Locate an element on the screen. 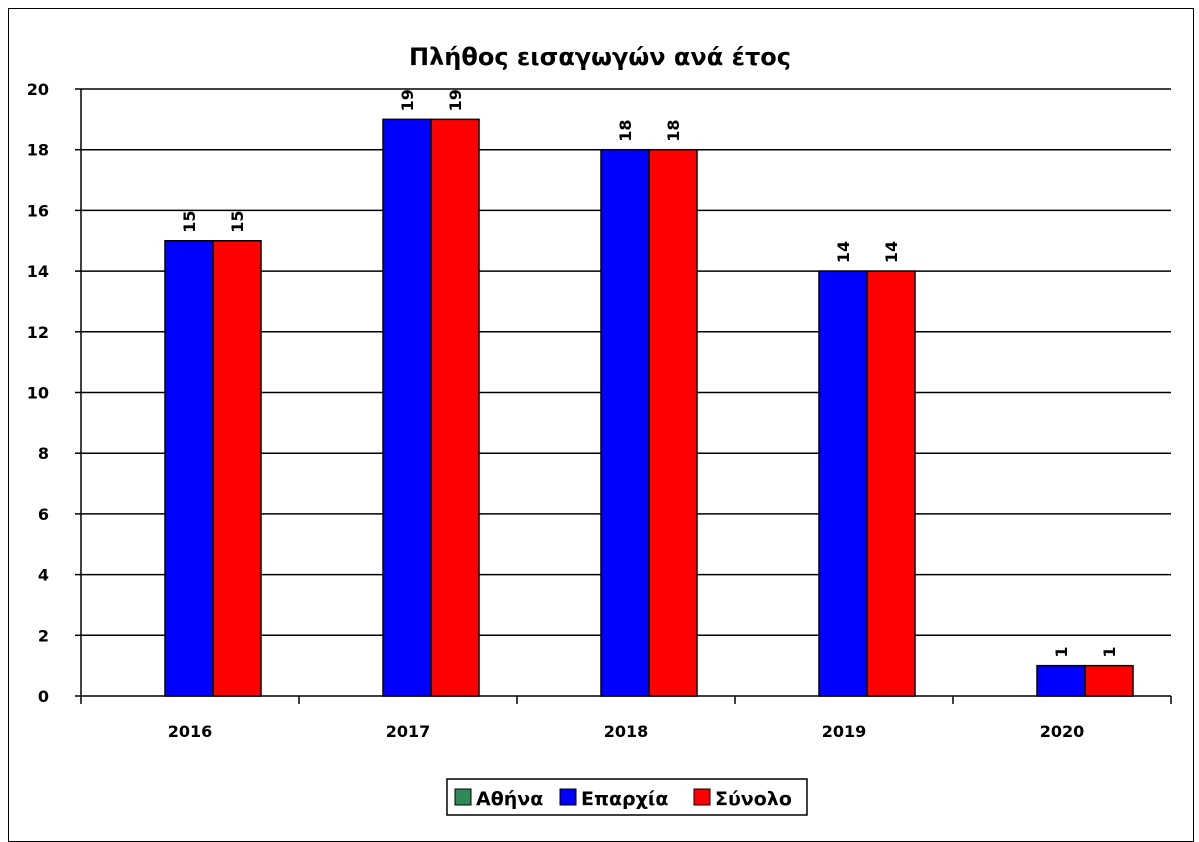  legend-label: Σύνολο is located at coordinates (753, 799).